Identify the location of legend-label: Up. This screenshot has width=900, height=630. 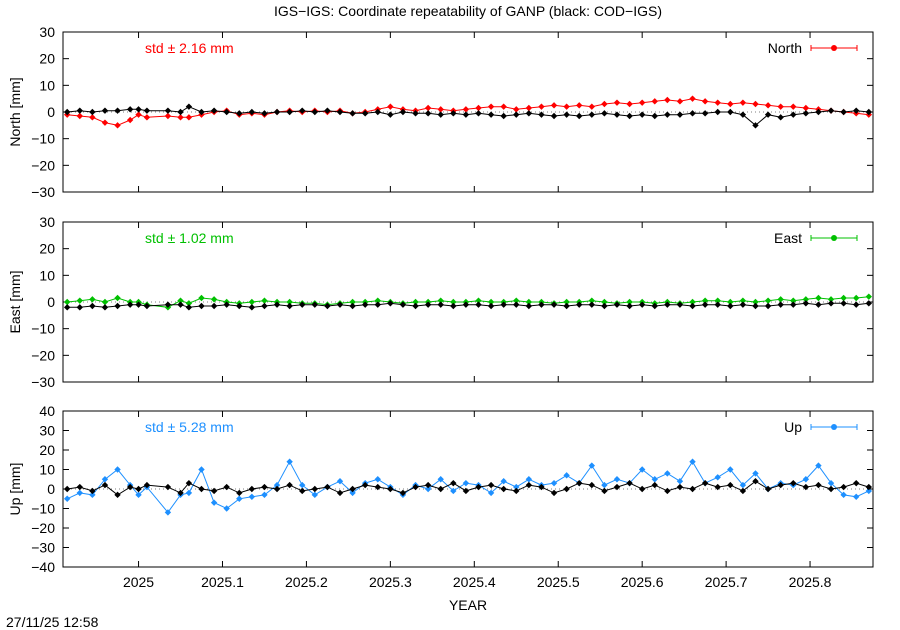
(793, 427).